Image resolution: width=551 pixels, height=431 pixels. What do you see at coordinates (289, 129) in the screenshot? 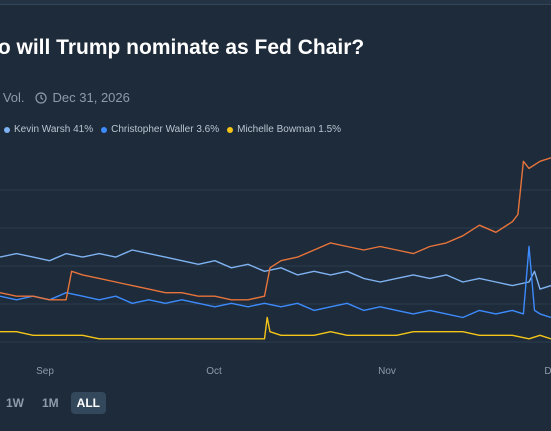
I see `legend-label: Michelle Bowman 1.5%` at bounding box center [289, 129].